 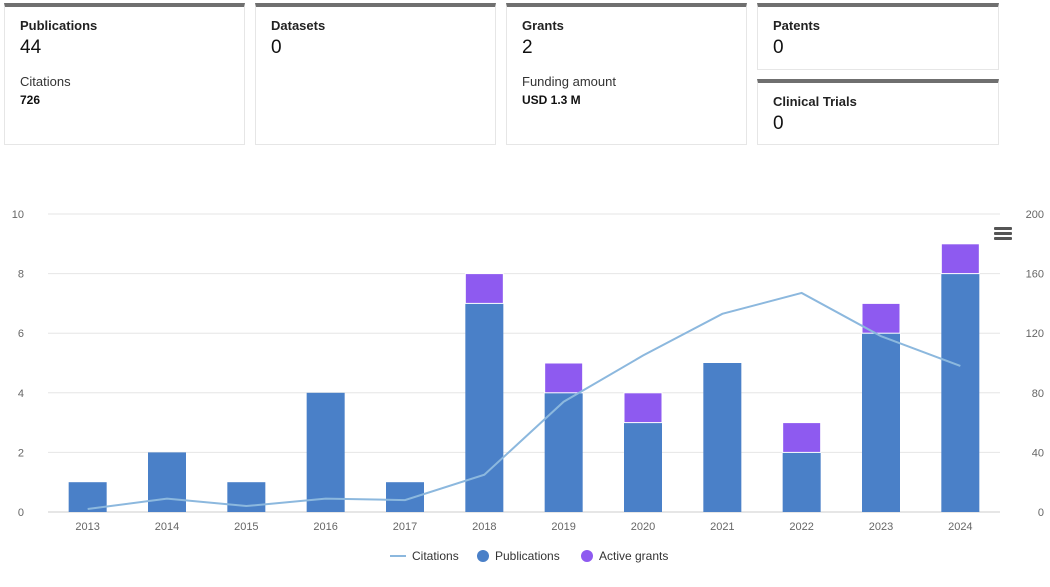 I want to click on datasets-card: Datasets 0, so click(x=375, y=74).